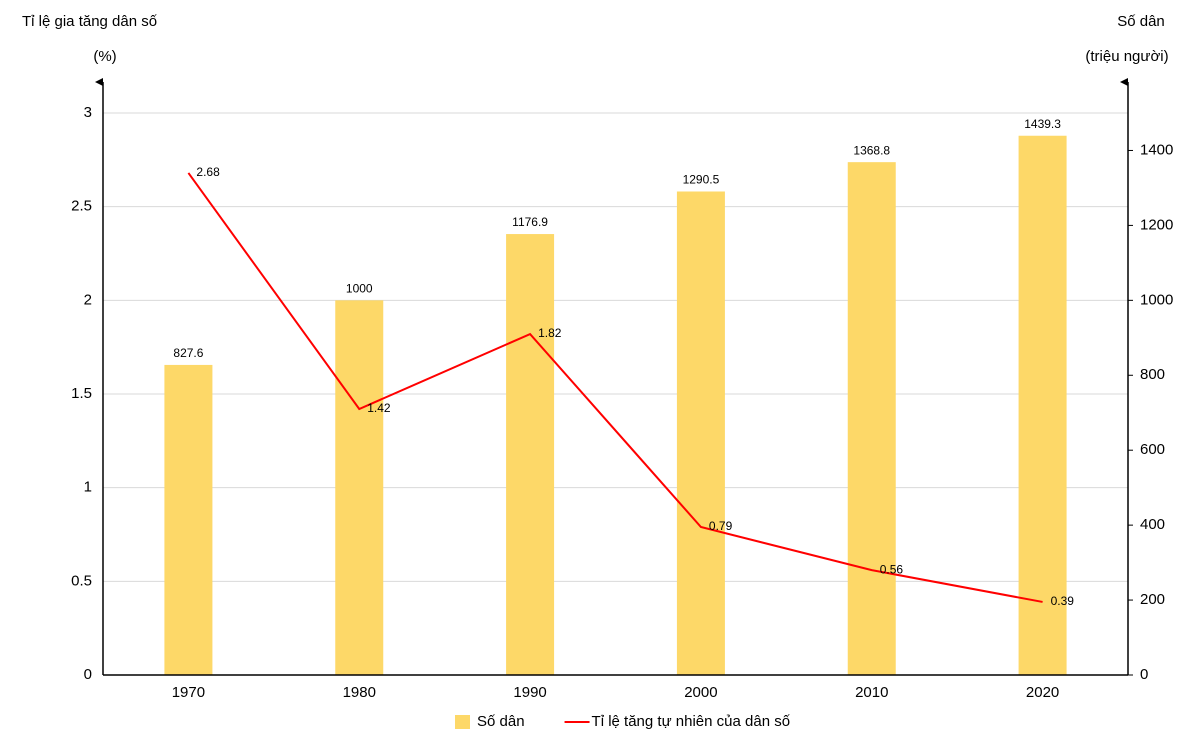 This screenshot has height=745, width=1194. What do you see at coordinates (379, 408) in the screenshot?
I see `line-value-label: 1.42` at bounding box center [379, 408].